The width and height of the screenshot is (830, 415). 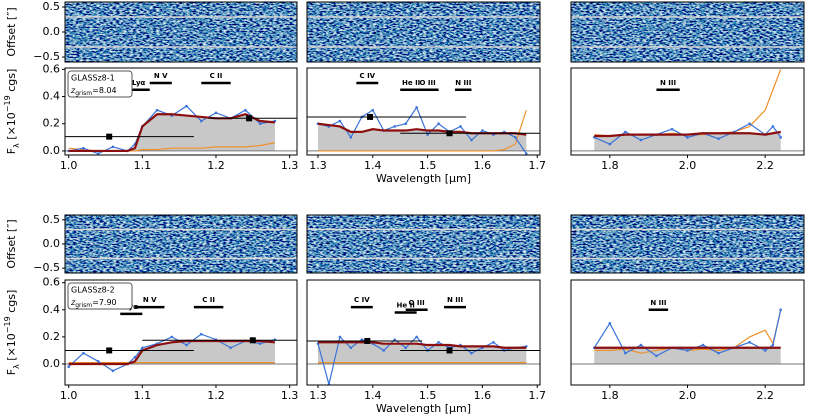 I want to click on x-tick-label: 1.7, so click(x=538, y=395).